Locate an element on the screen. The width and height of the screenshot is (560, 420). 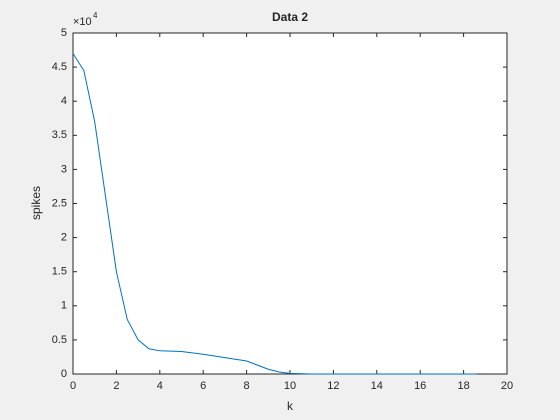
y-tick-label: 4 is located at coordinates (64, 101).